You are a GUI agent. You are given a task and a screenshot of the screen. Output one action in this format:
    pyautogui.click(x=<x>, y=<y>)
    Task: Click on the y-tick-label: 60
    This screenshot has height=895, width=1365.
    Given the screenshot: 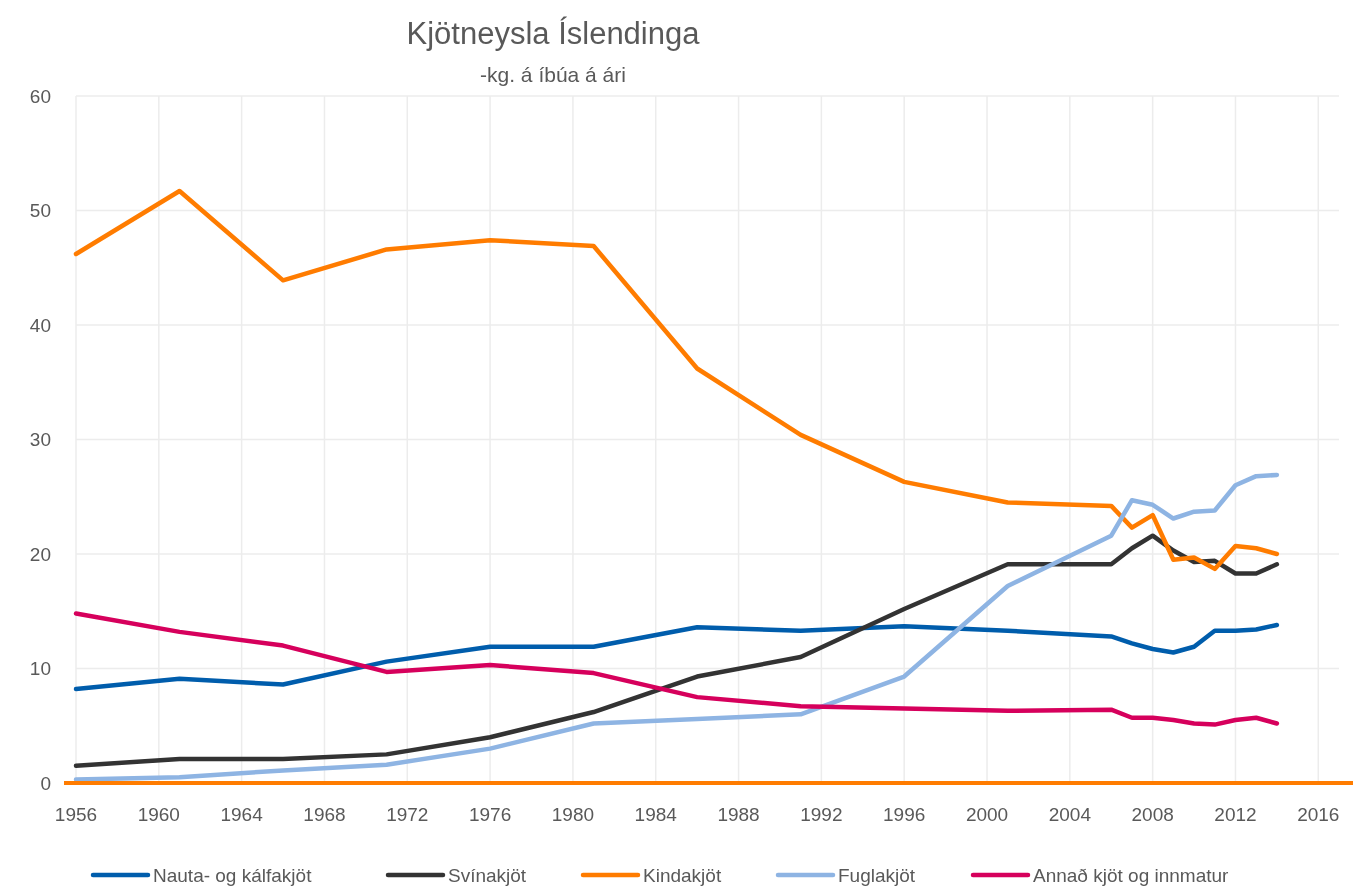 What is the action you would take?
    pyautogui.click(x=40, y=96)
    